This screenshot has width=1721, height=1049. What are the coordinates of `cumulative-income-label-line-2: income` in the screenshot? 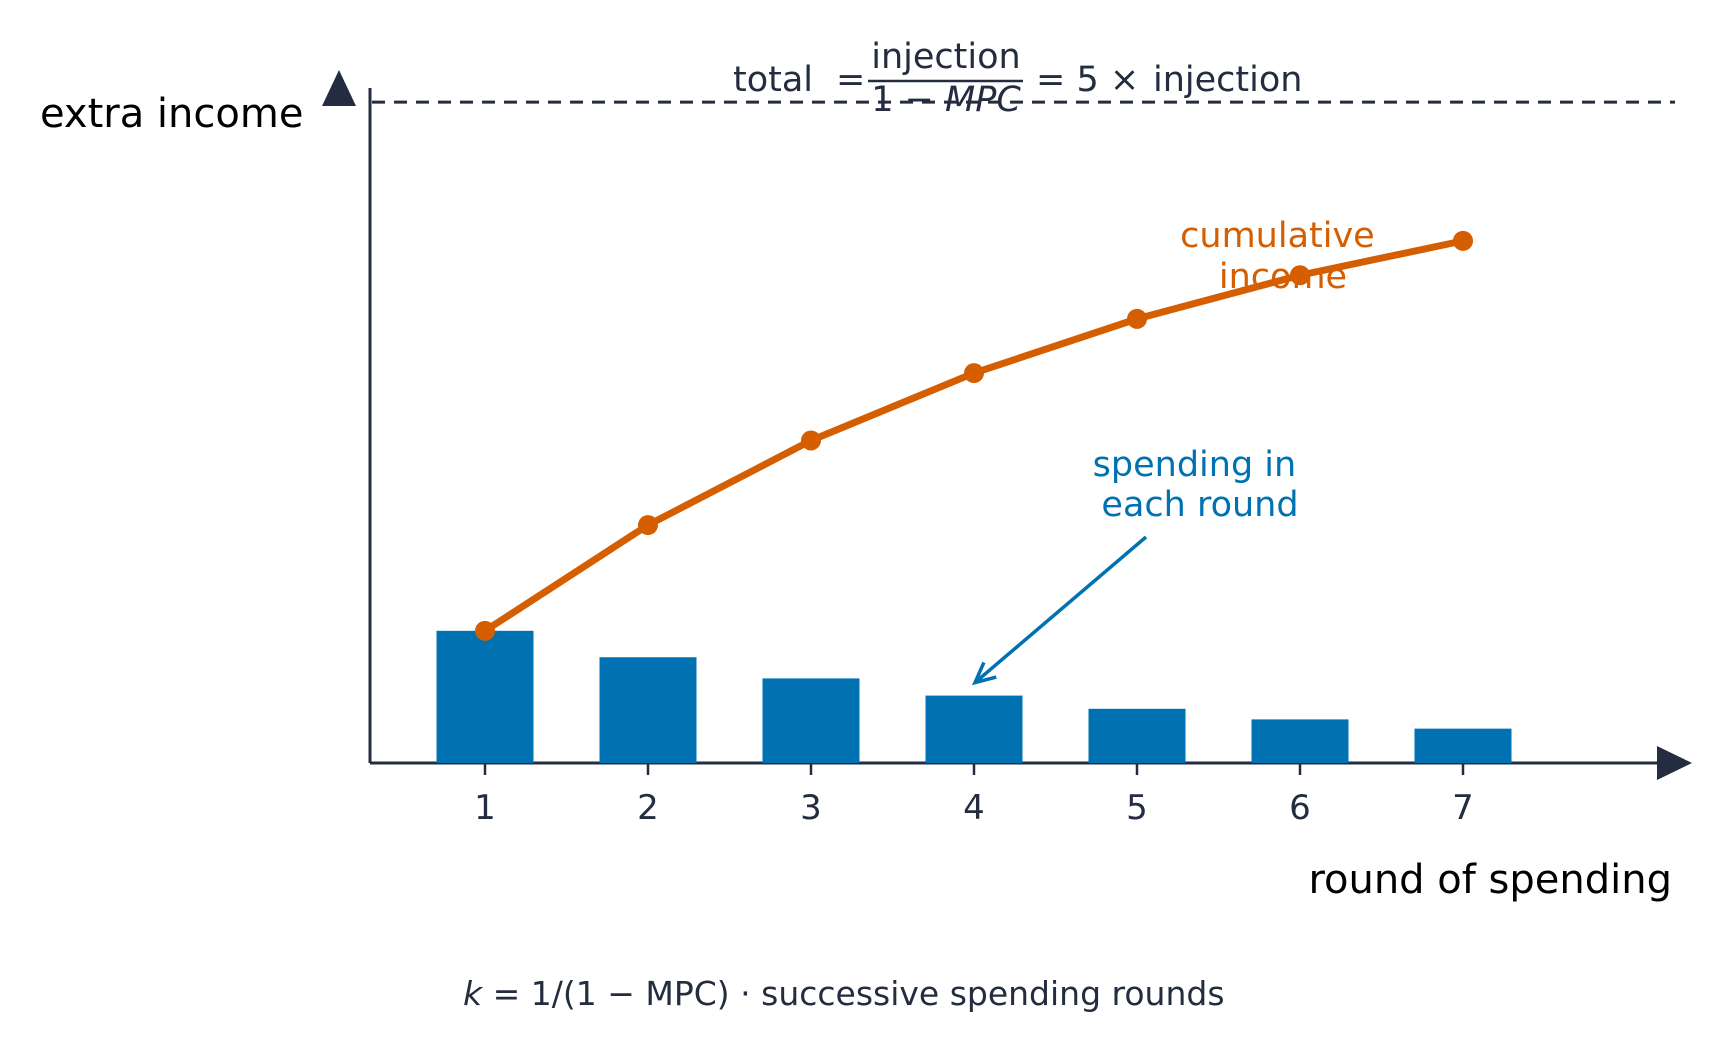 It's located at (1283, 277).